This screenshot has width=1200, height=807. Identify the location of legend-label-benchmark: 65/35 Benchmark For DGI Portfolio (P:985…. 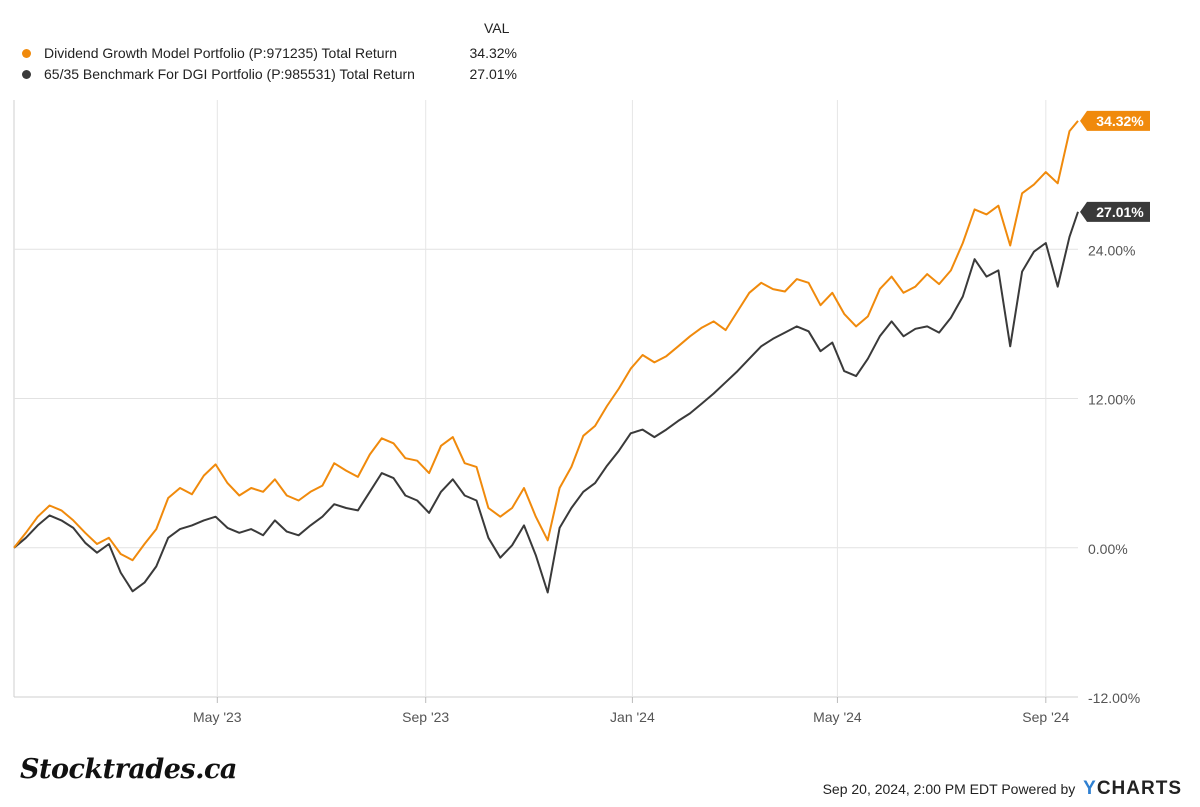
(229, 74).